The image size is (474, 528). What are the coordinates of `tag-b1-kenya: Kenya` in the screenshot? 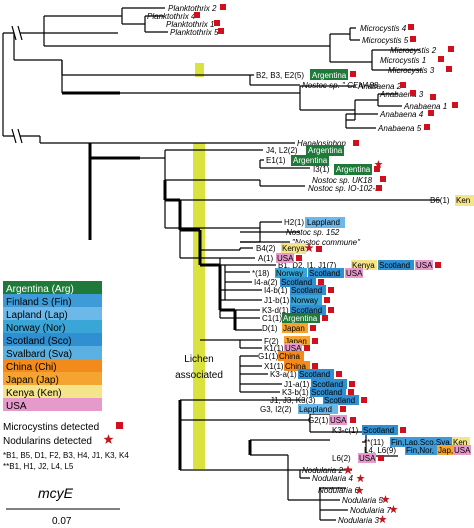 It's located at (363, 265).